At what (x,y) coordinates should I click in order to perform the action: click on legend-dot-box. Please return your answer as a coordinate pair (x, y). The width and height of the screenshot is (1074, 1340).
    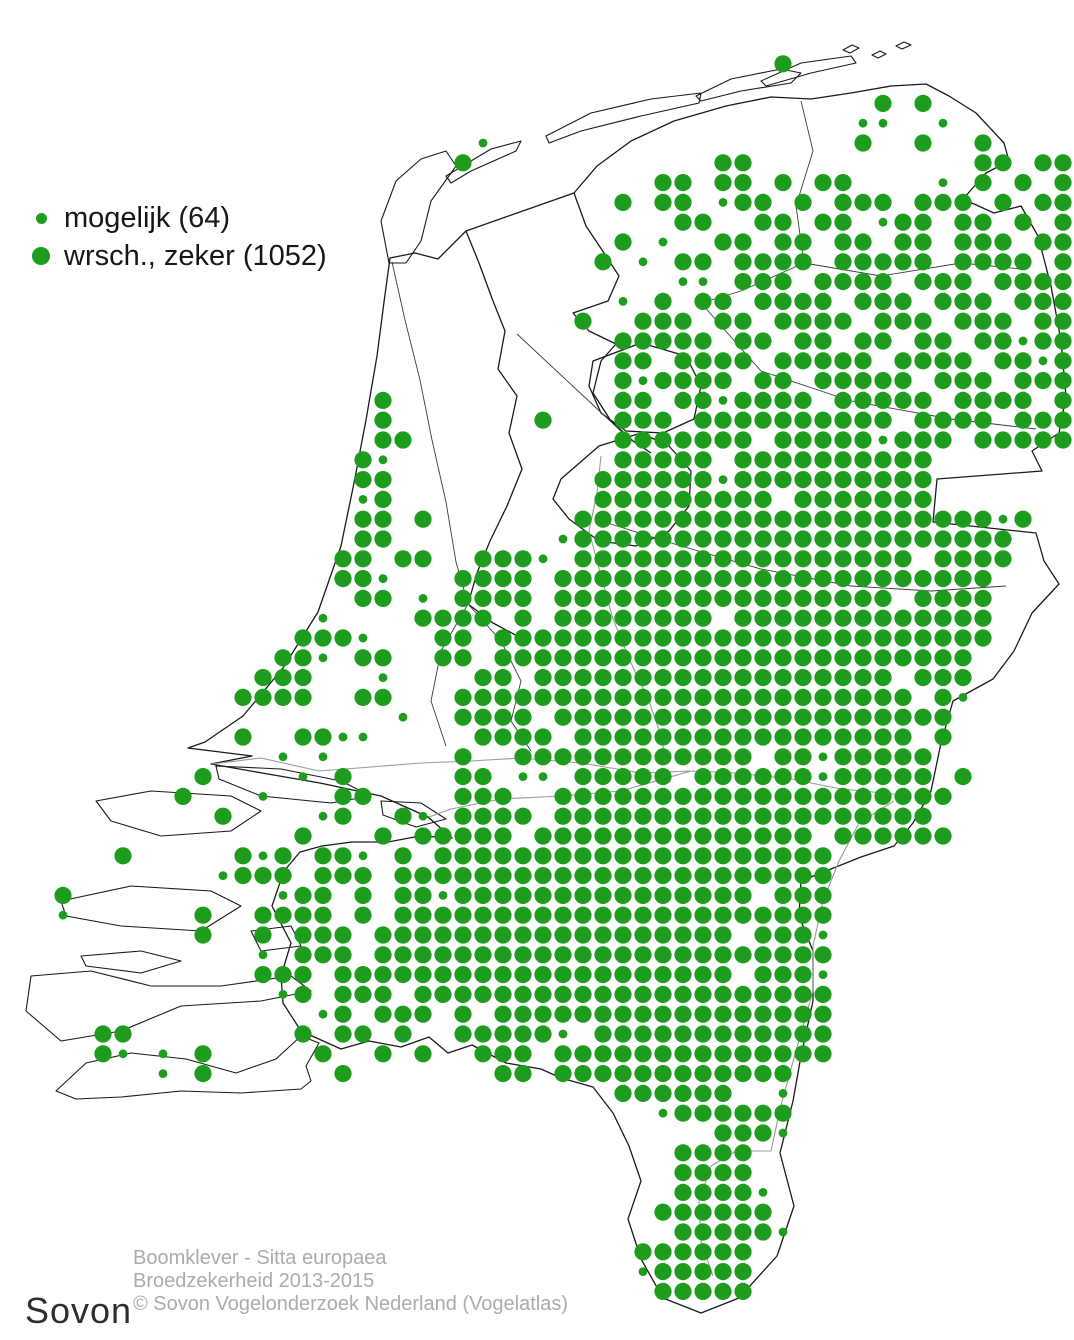
    Looking at the image, I should click on (41, 218).